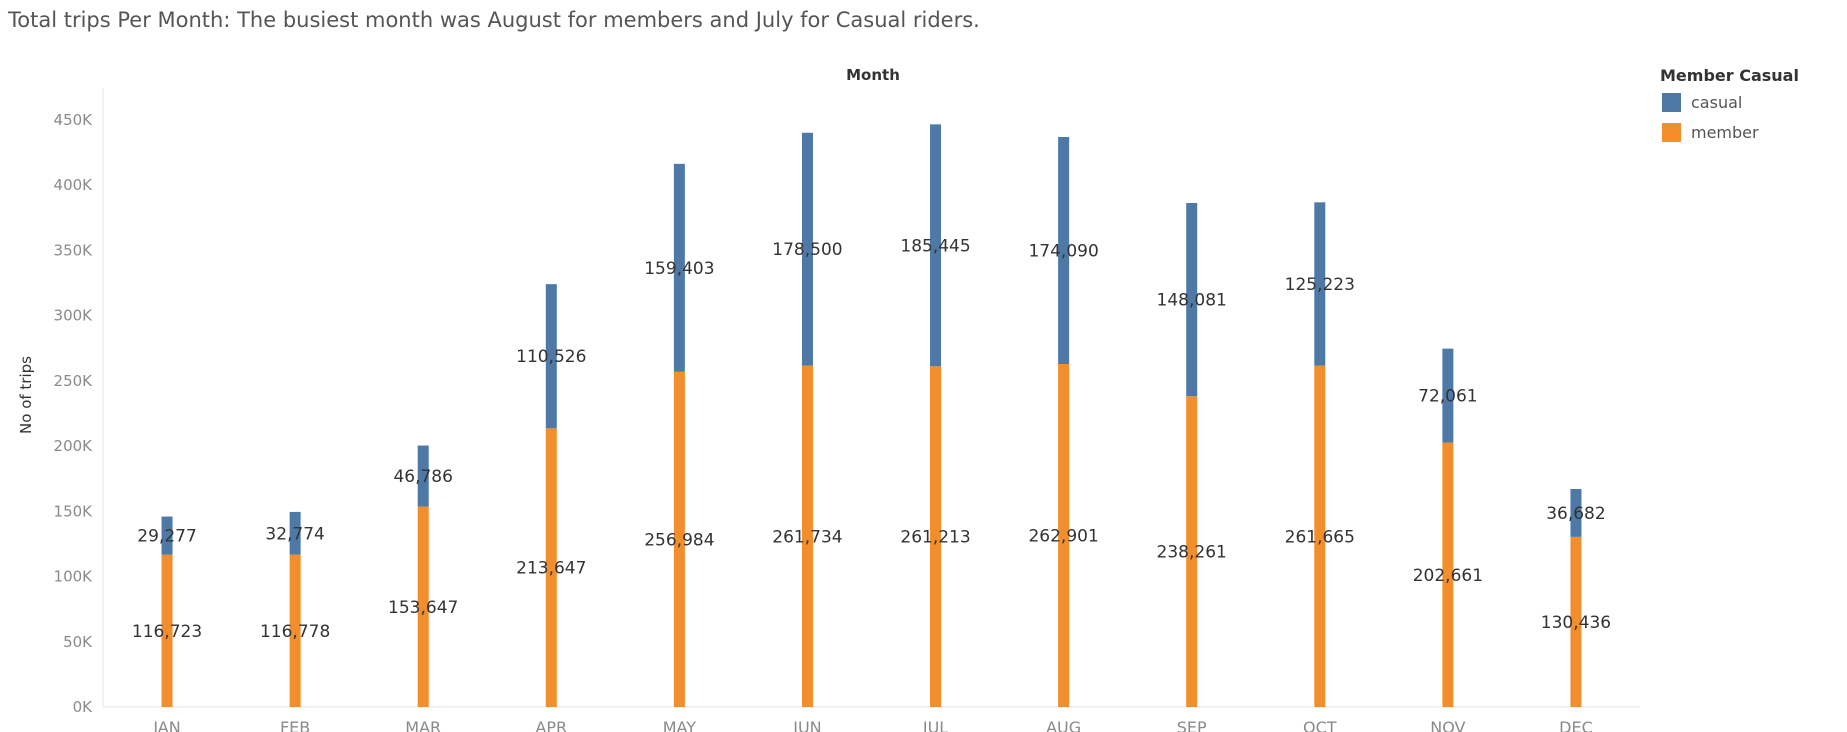 The width and height of the screenshot is (1847, 732). I want to click on bar-casual-nov, so click(1448, 395).